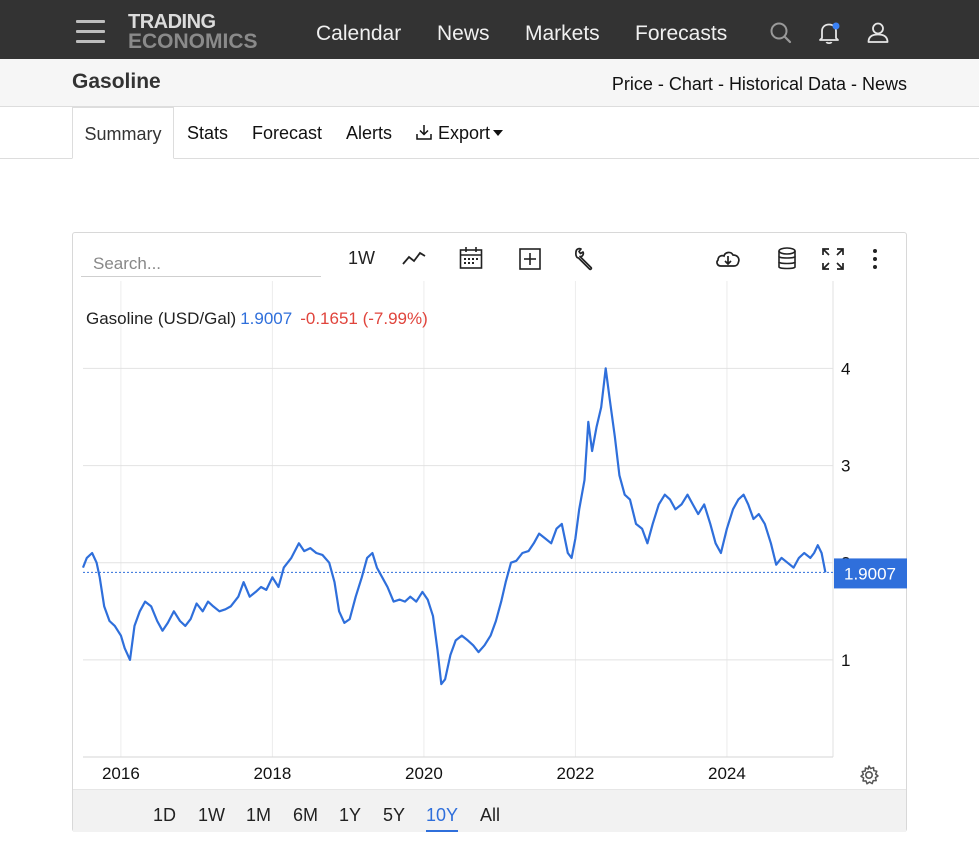 Image resolution: width=979 pixels, height=861 pixels. Describe the element at coordinates (829, 33) in the screenshot. I see `notification-bell-icon` at that location.